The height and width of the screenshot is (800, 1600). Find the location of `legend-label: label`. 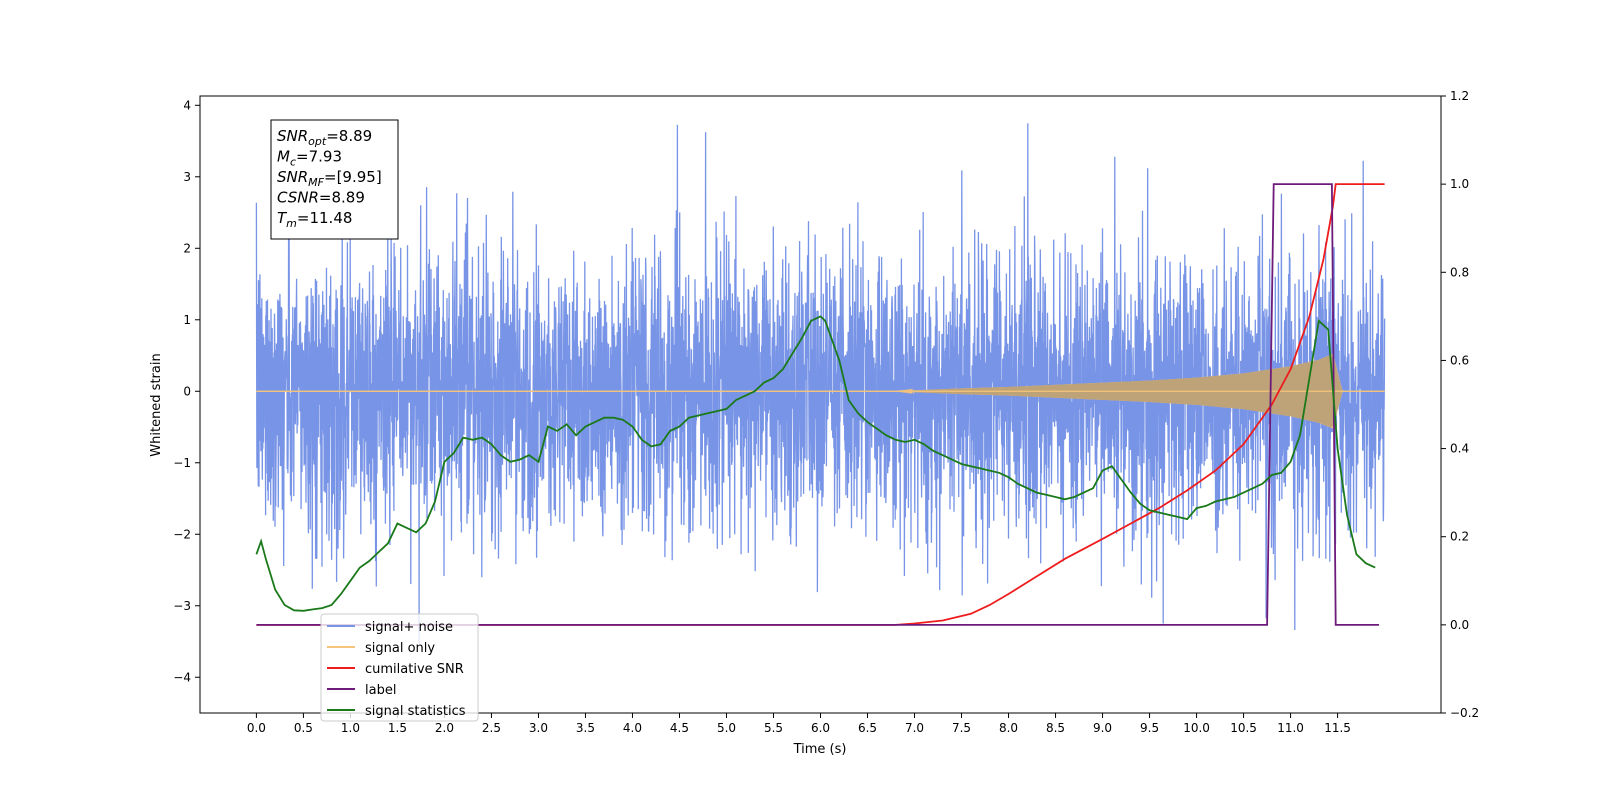

legend-label: label is located at coordinates (380, 690).